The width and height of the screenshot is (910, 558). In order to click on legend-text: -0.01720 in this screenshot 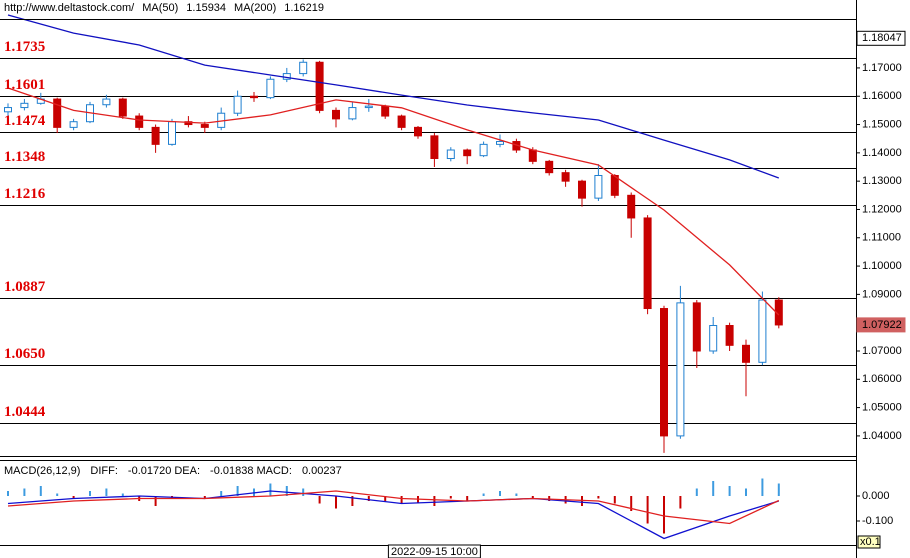, I will do `click(149, 471)`.